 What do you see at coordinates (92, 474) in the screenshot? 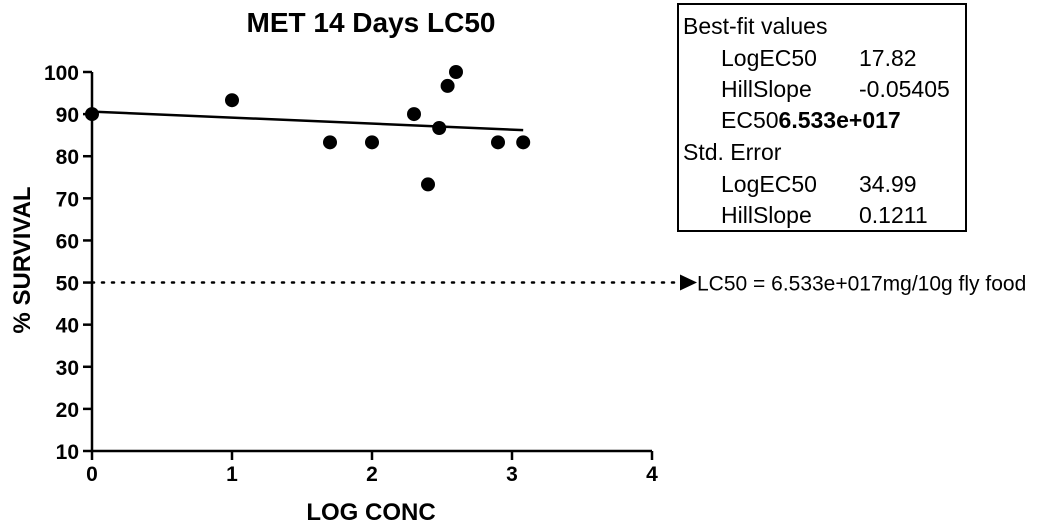
I see `x-tick-label: 0` at bounding box center [92, 474].